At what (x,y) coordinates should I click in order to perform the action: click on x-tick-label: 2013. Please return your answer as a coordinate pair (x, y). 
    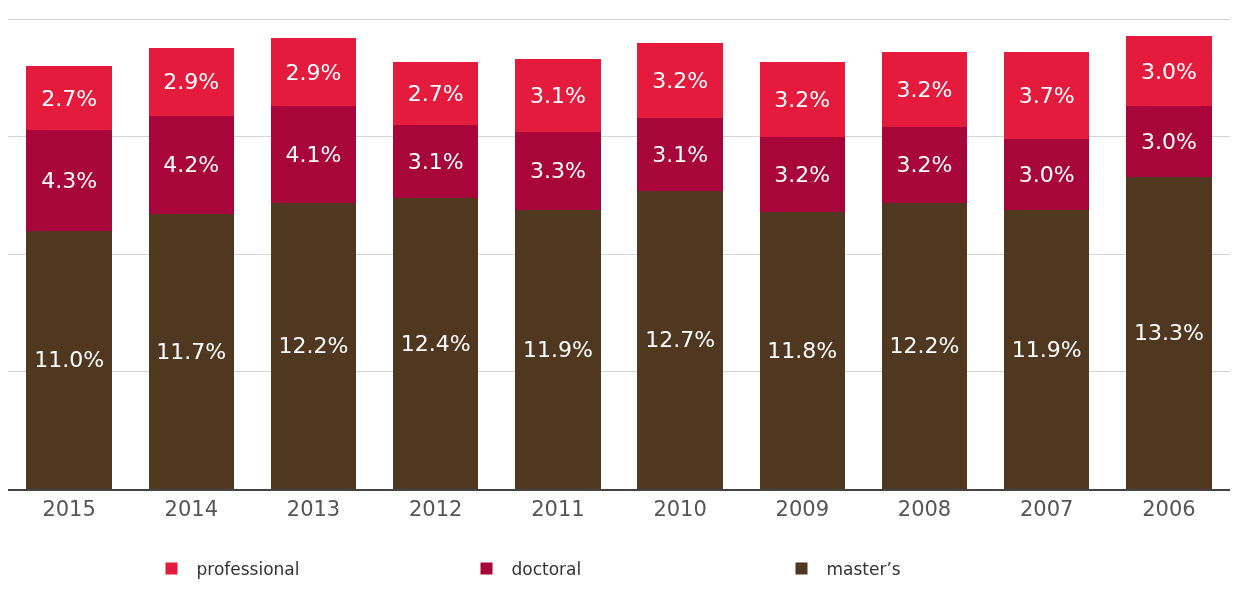
    Looking at the image, I should click on (313, 508).